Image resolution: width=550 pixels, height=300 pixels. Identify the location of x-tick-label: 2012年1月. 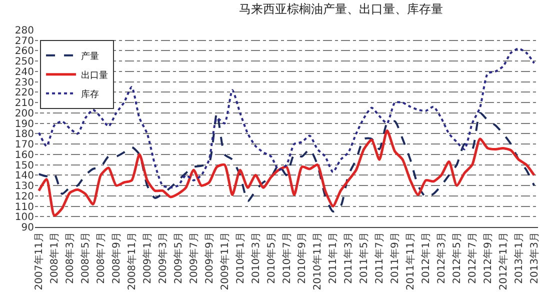
(426, 258).